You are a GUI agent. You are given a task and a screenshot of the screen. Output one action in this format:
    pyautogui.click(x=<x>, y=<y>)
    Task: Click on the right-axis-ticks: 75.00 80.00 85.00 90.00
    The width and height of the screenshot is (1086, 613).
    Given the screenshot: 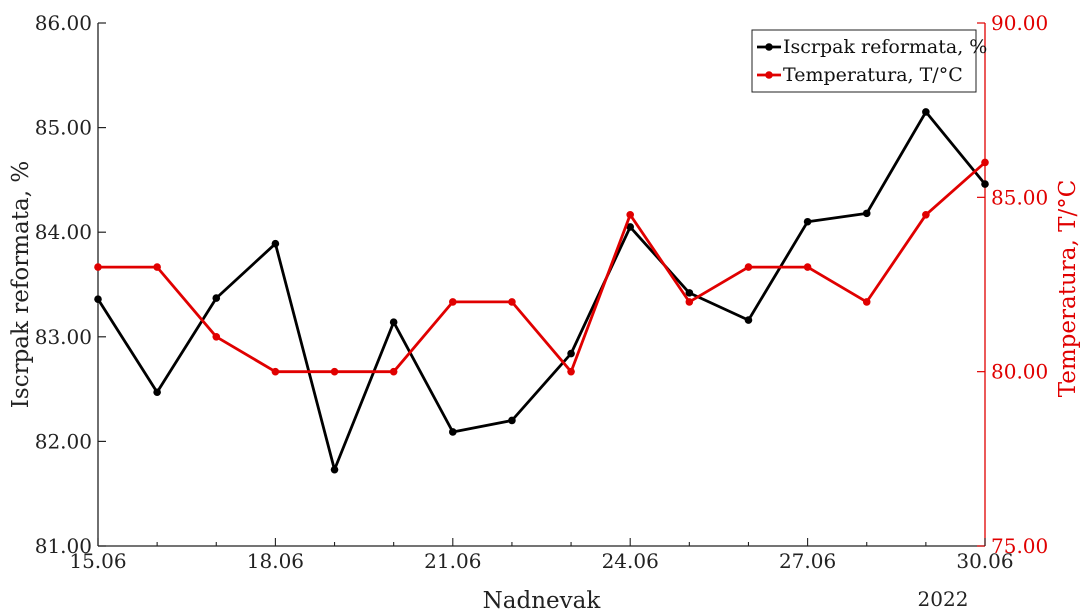 What is the action you would take?
    pyautogui.click(x=1012, y=284)
    